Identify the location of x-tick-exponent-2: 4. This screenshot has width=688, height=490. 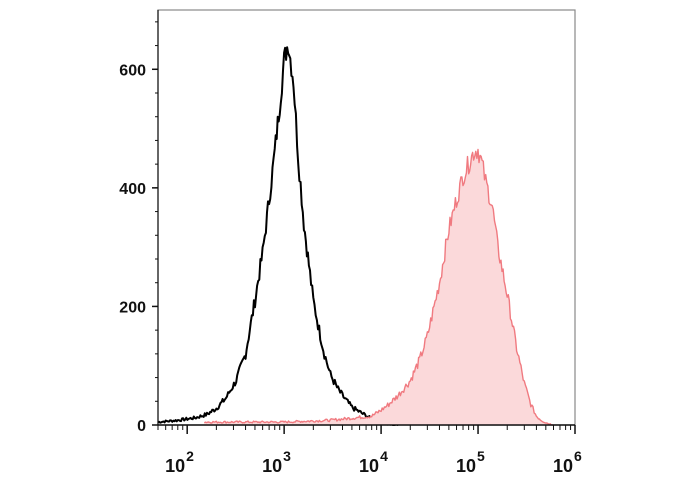
(384, 456).